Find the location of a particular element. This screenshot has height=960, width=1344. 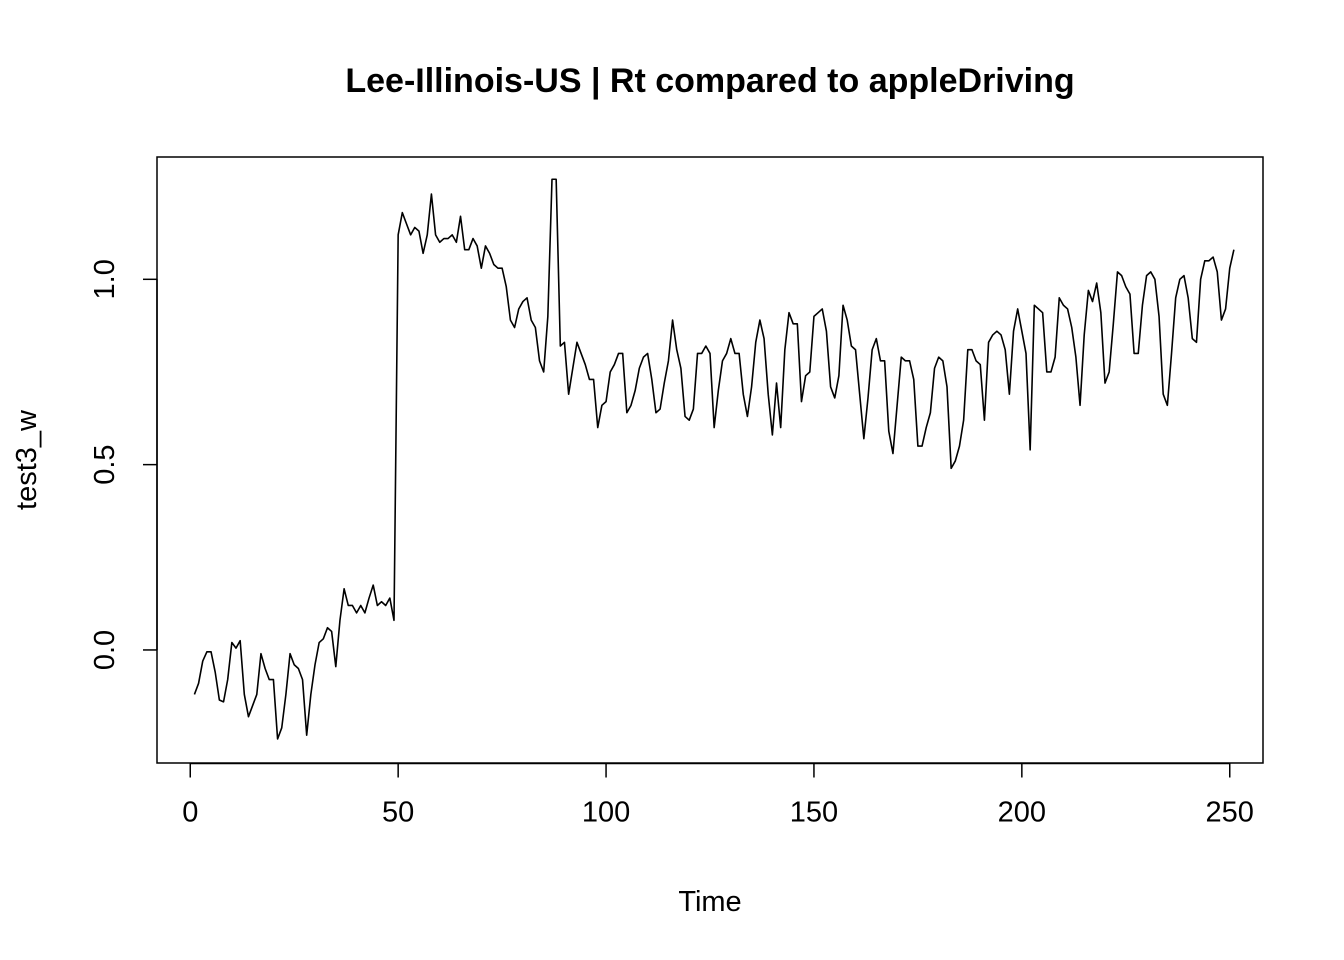

y-tick-label: 0.5 is located at coordinates (105, 464).